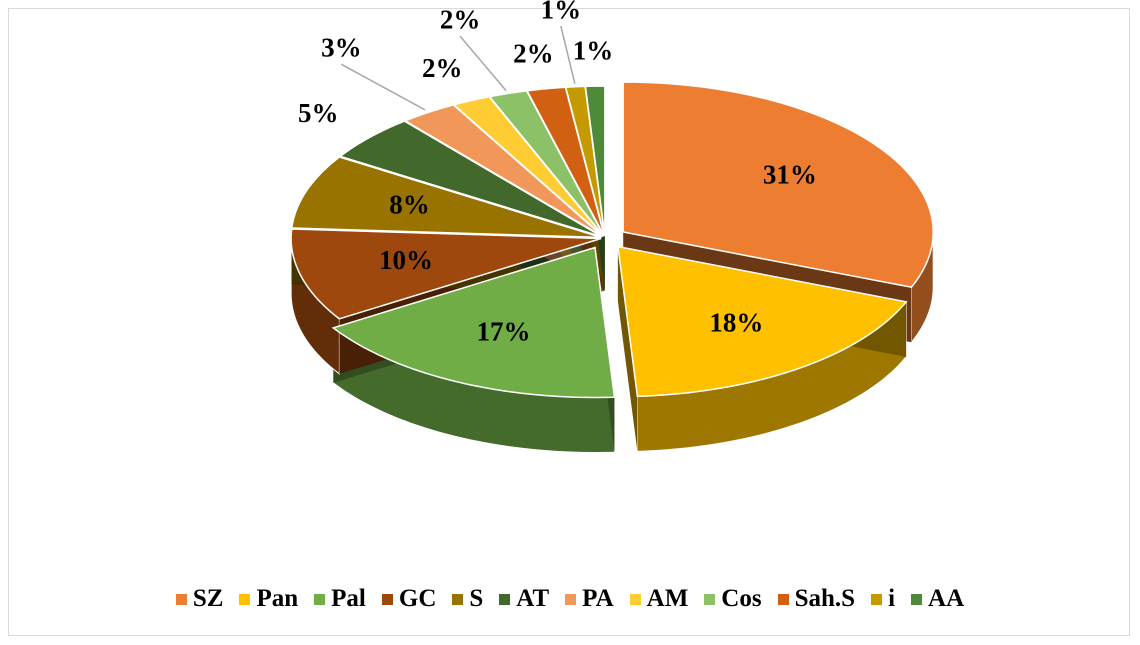 The height and width of the screenshot is (645, 1140). I want to click on legend-label: AA, so click(946, 598).